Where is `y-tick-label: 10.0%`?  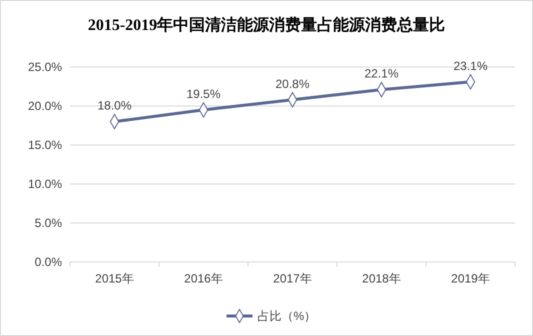
y-tick-label: 10.0% is located at coordinates (45, 183).